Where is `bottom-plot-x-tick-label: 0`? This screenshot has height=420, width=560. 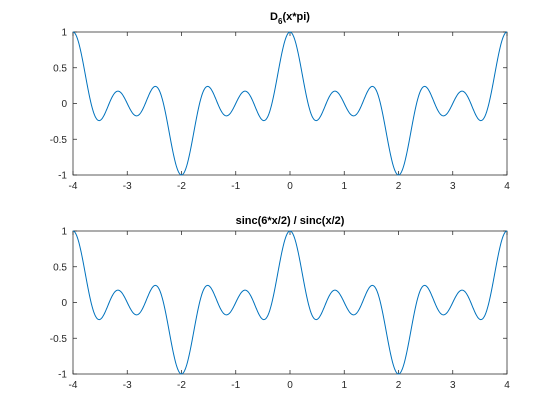 bottom-plot-x-tick-label: 0 is located at coordinates (290, 385).